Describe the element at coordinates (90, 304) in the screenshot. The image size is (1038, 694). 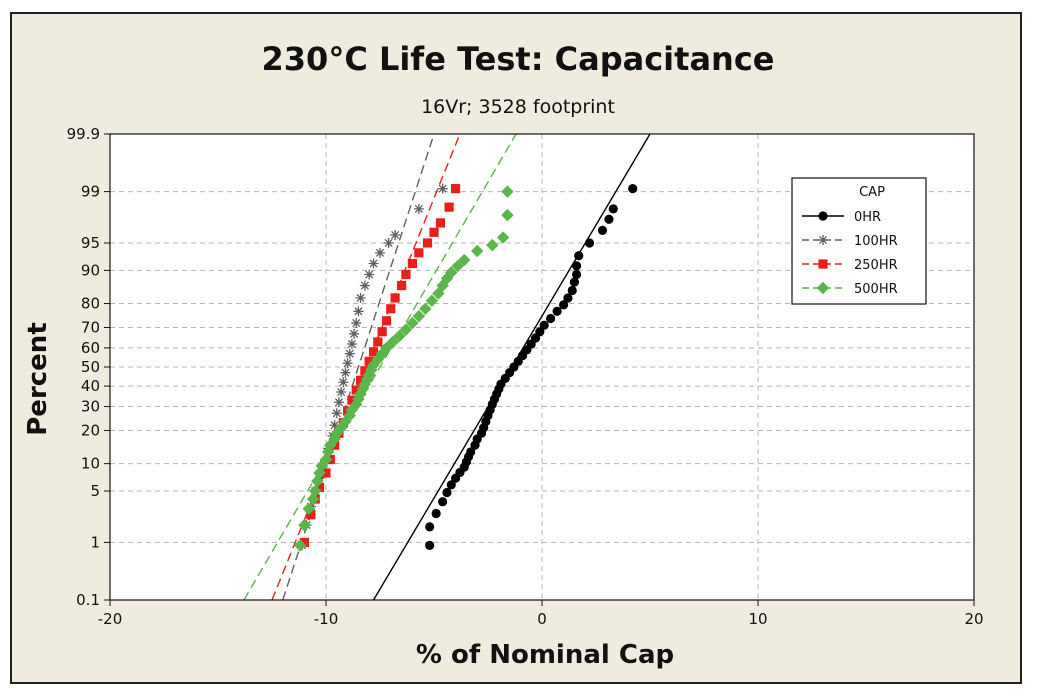
I see `y-tick-label: 80` at that location.